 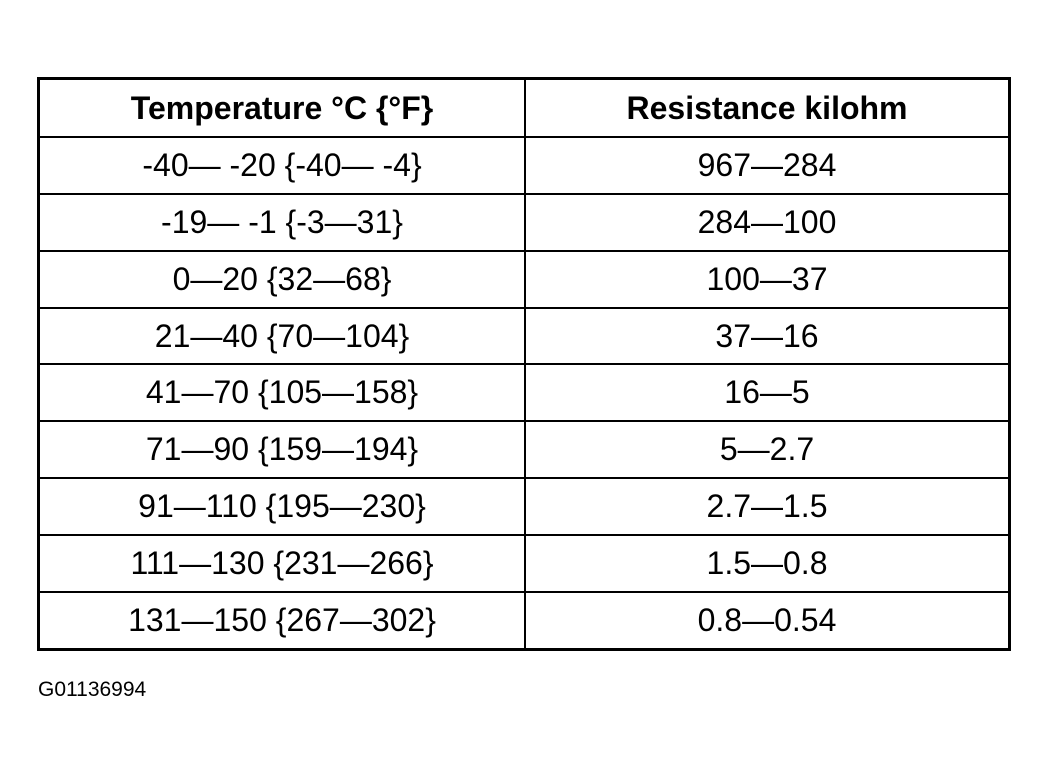 What do you see at coordinates (281, 336) in the screenshot?
I see `table-cell: 21—40 {70—104}` at bounding box center [281, 336].